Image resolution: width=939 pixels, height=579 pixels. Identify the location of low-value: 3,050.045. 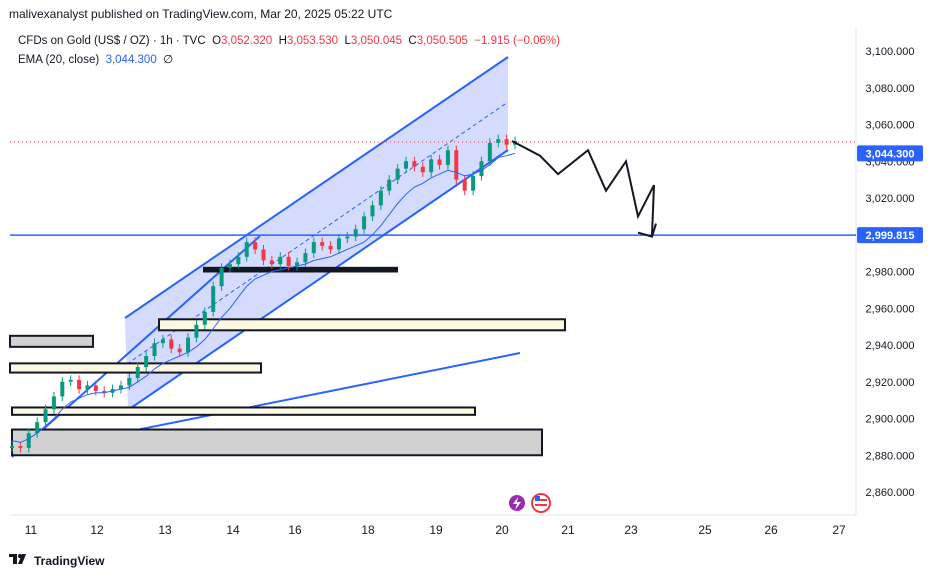
(376, 41).